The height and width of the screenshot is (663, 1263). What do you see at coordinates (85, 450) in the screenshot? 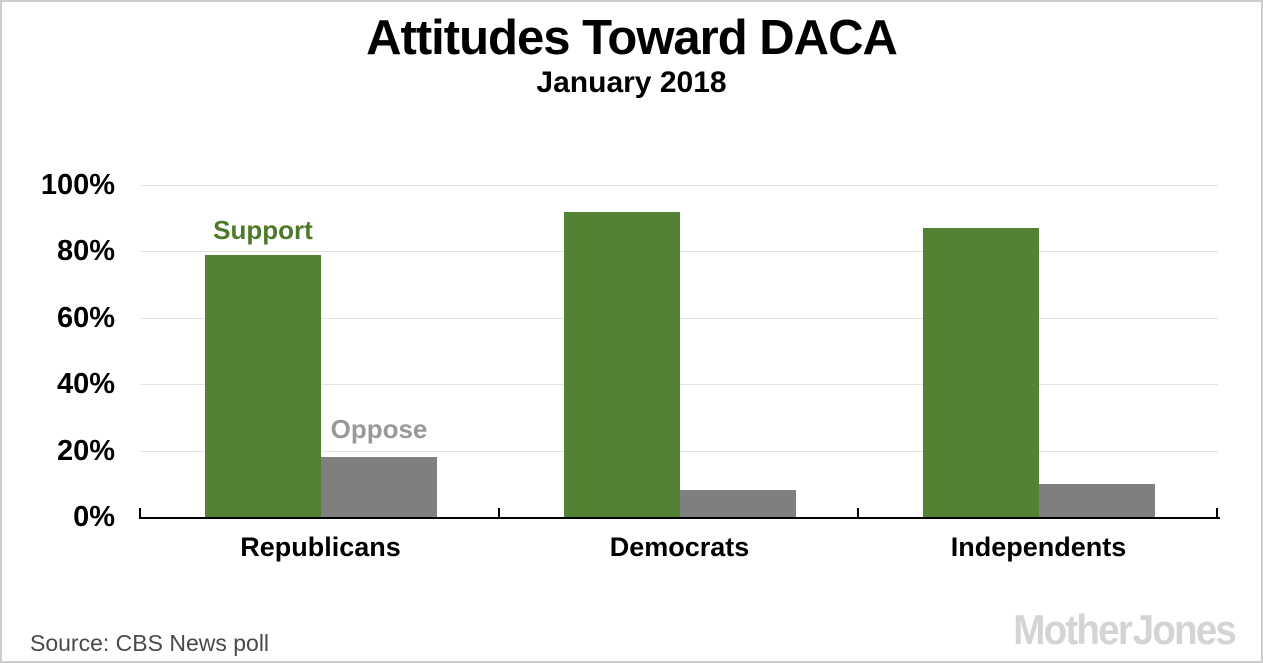
I see `y-tick-label-20: 20%` at bounding box center [85, 450].